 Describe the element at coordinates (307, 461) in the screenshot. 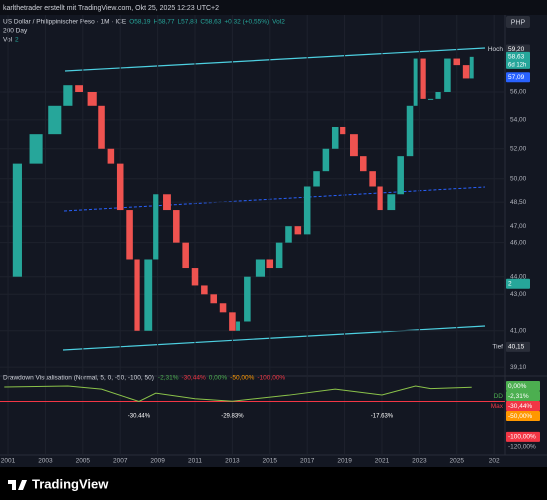

I see `x-tick-label: 2017` at that location.